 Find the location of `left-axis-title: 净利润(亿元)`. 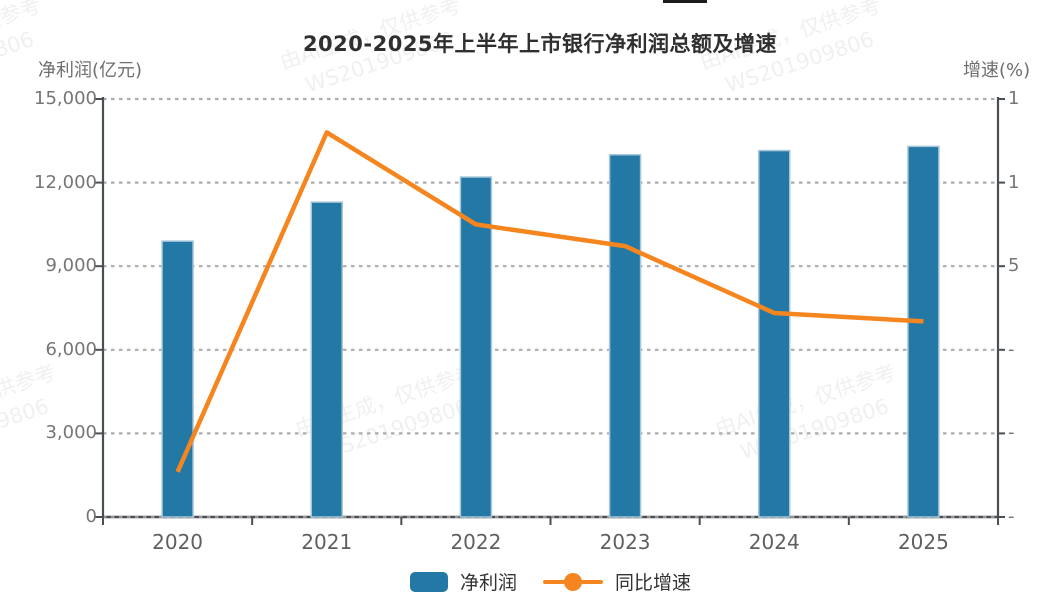

left-axis-title: 净利润(亿元) is located at coordinates (90, 70).